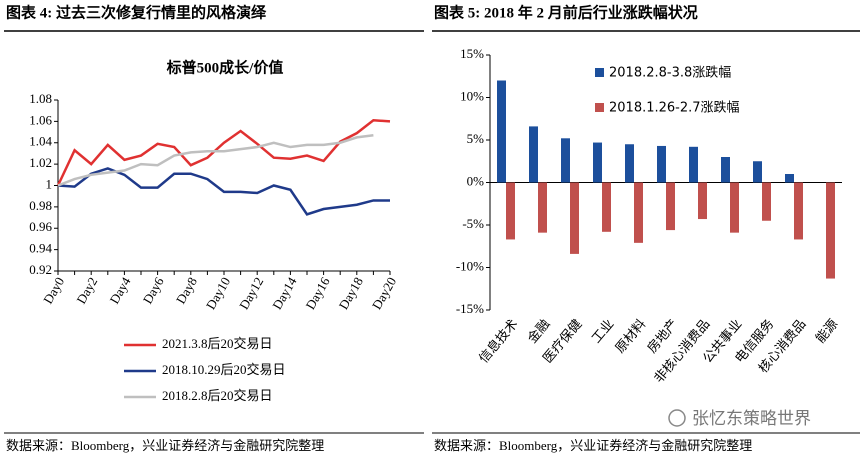 Image resolution: width=863 pixels, height=459 pixels. What do you see at coordinates (384, 293) in the screenshot?
I see `x-tick-label: Day20` at bounding box center [384, 293].